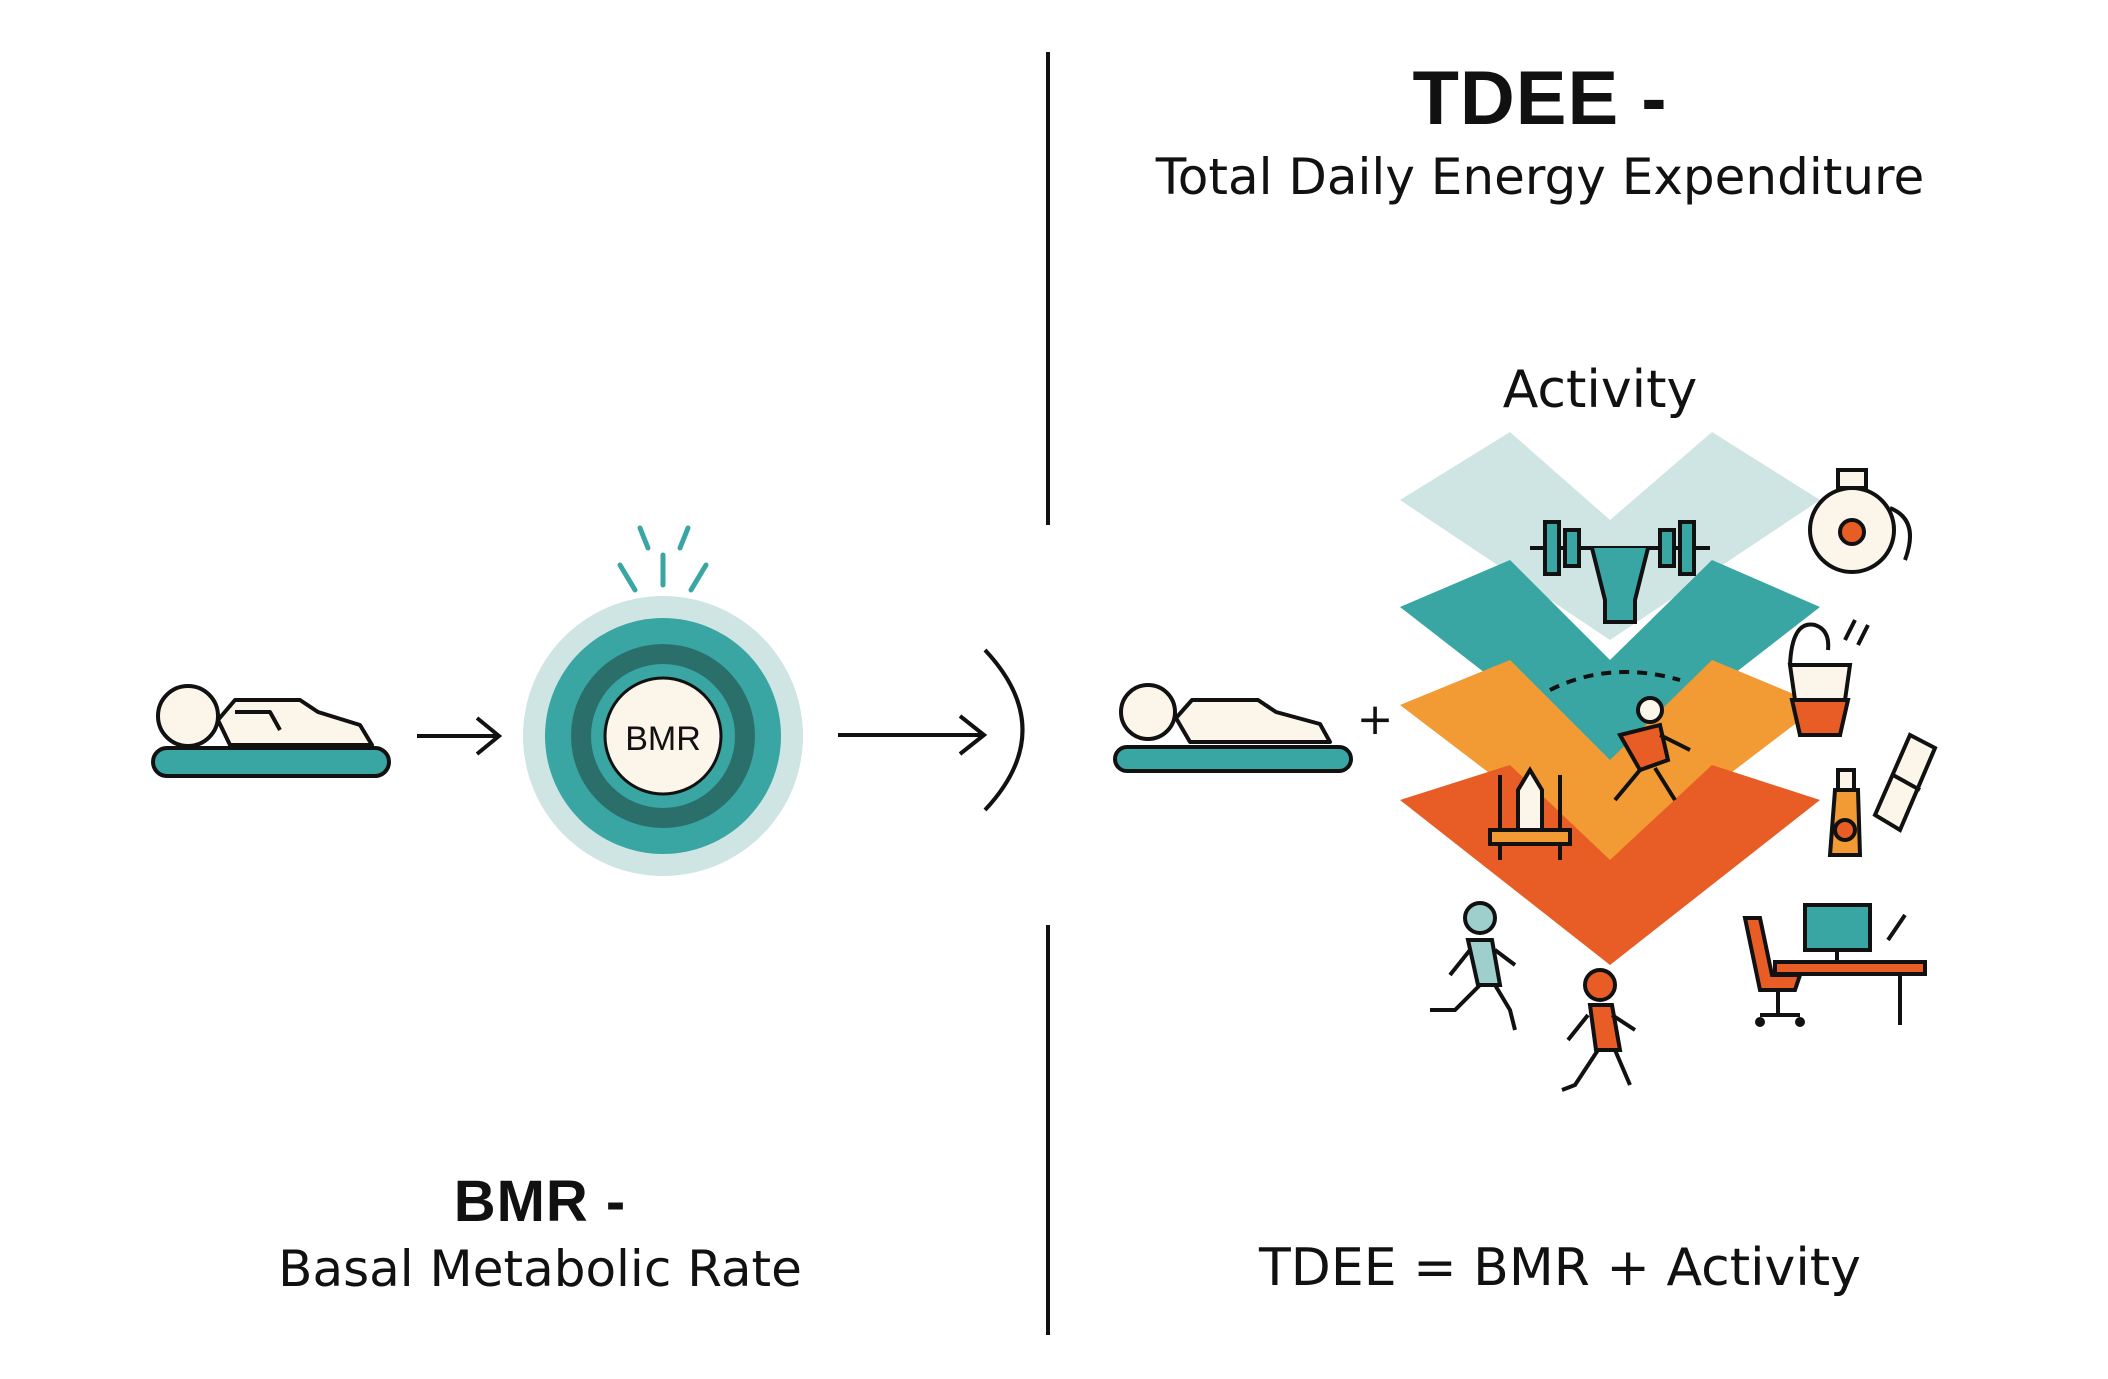 The image size is (2108, 1379). What do you see at coordinates (1860, 521) in the screenshot?
I see `kettlebell-icon` at bounding box center [1860, 521].